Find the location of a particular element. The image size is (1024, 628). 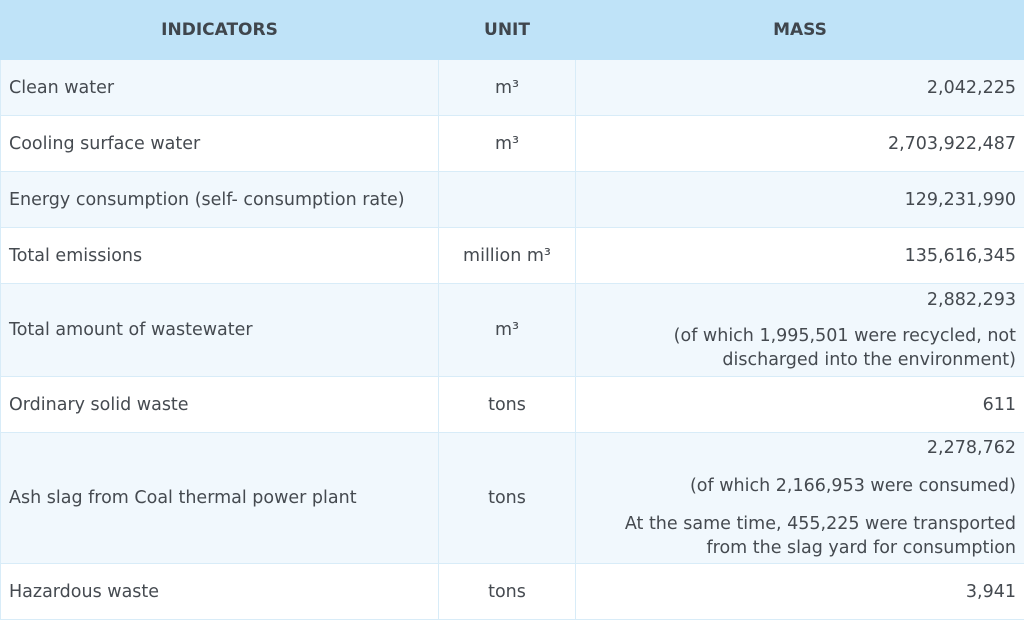

mass-cell: 129,231,990 is located at coordinates (799, 199).